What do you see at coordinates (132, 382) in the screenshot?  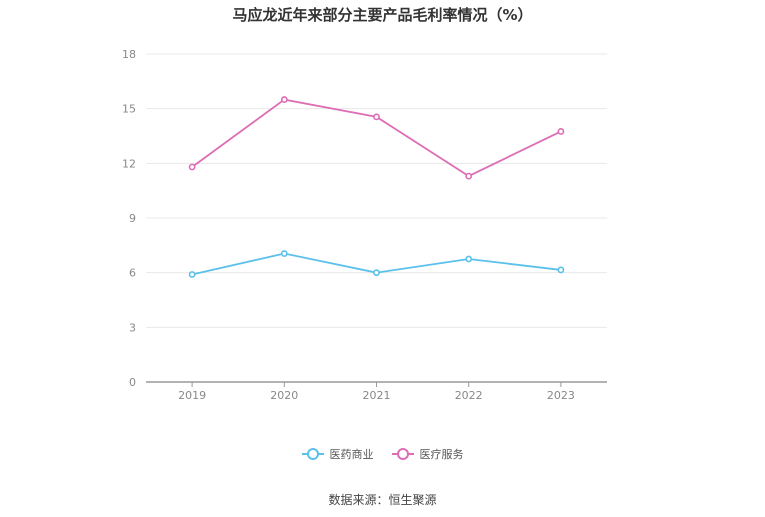 I see `y-tick-label: 0` at bounding box center [132, 382].